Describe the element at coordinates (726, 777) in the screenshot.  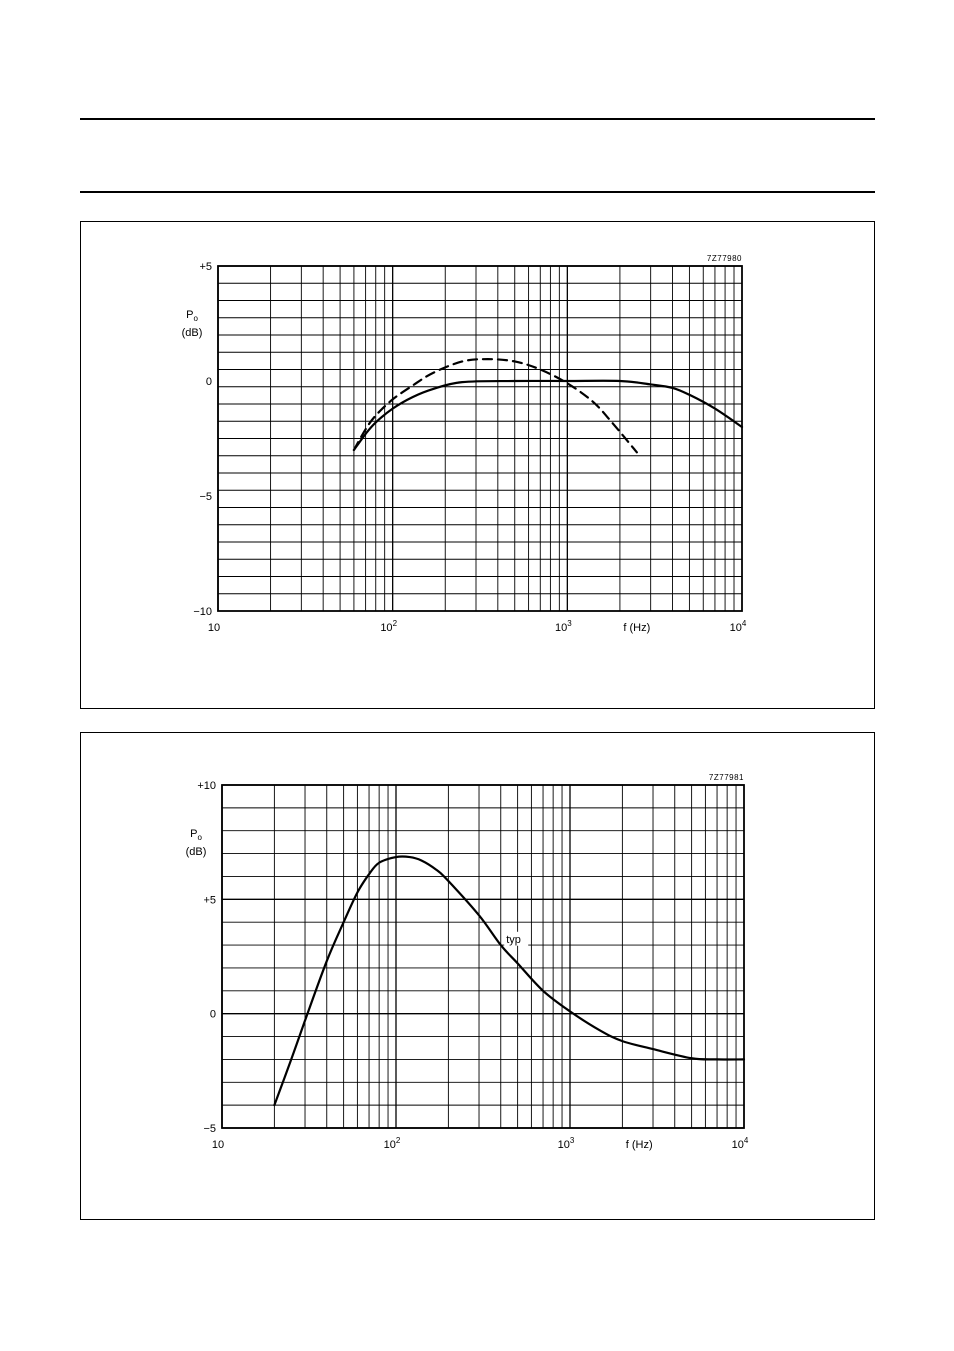
I see `figure-code: 7Z77981` at that location.